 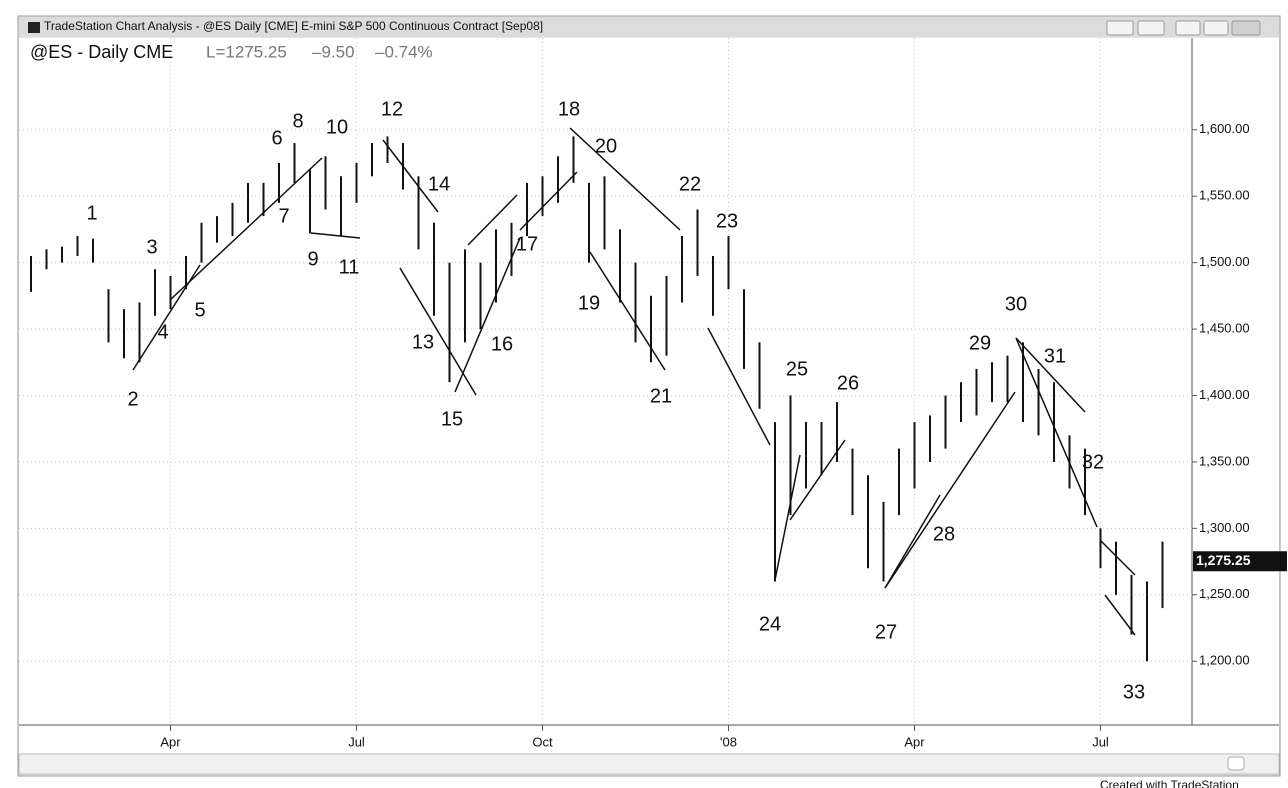 What do you see at coordinates (1093, 462) in the screenshot?
I see `wave-label: 32` at bounding box center [1093, 462].